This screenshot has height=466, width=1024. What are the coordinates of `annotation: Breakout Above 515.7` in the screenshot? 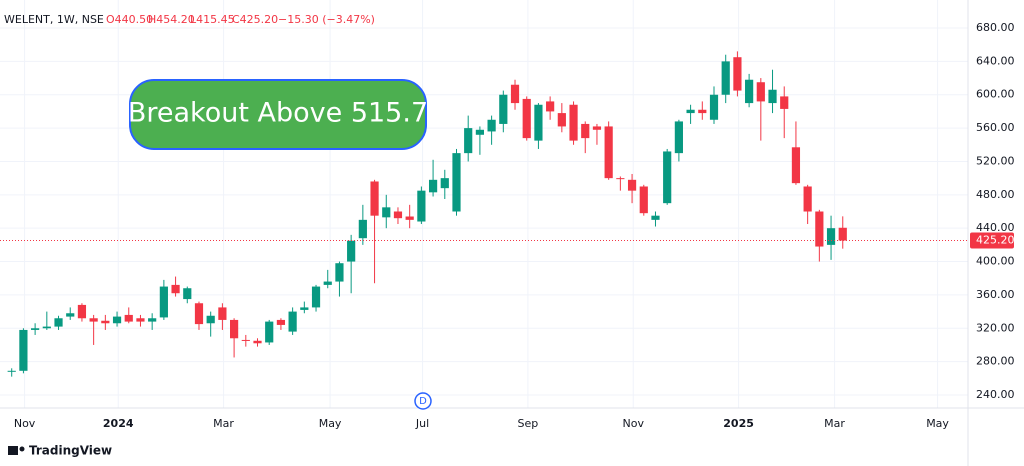 It's located at (278, 113).